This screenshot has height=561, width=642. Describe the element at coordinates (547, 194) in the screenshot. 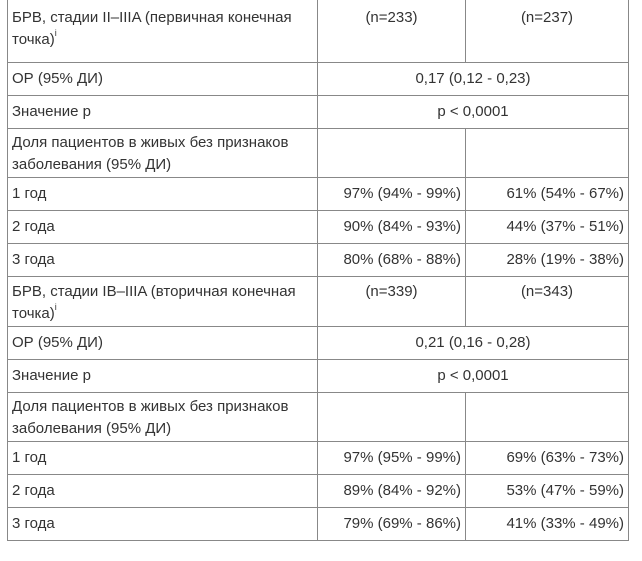

I see `group-b-value: 61% (54% - 67%)` at that location.